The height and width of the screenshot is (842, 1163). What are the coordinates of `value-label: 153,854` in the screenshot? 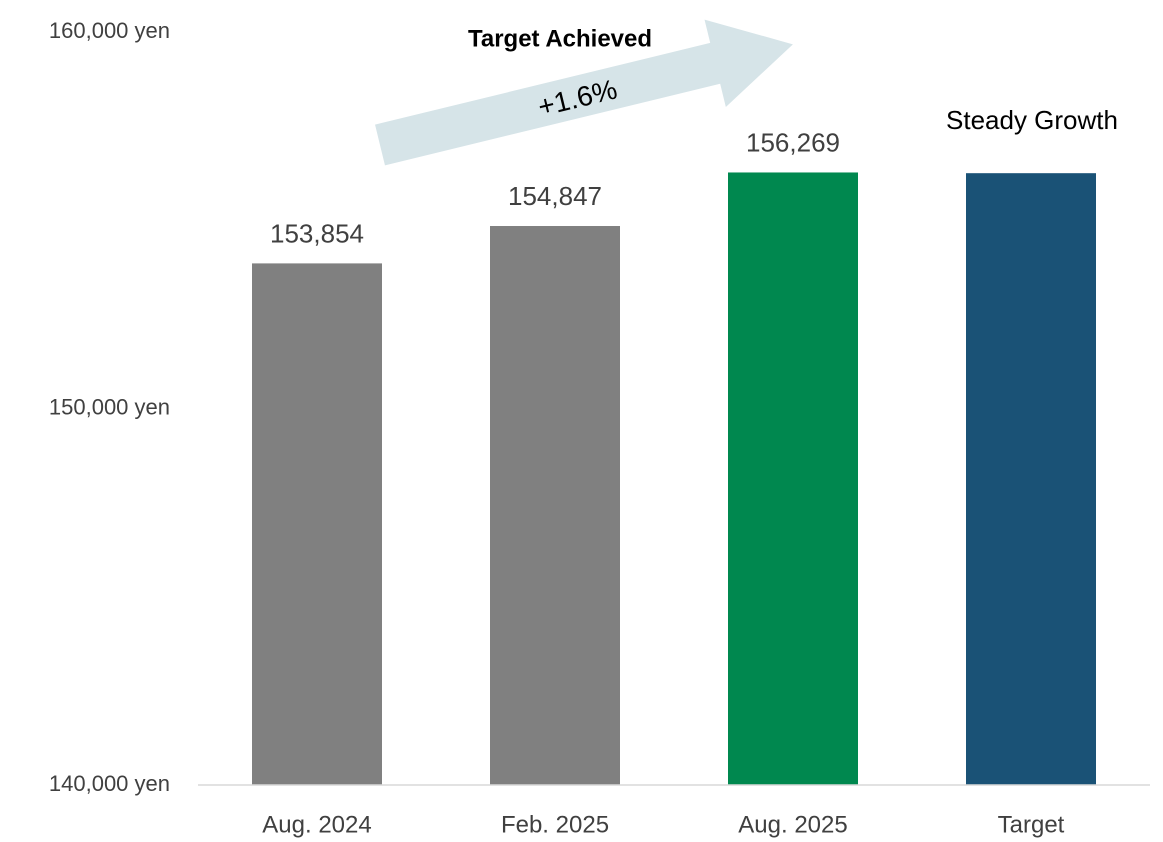 It's located at (317, 233).